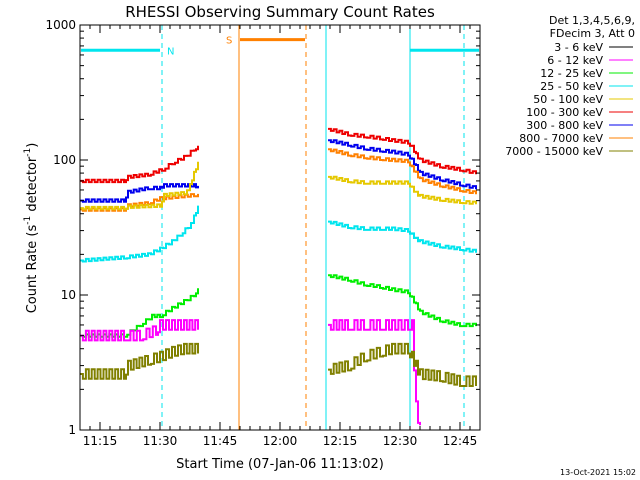  I want to click on legend-header-line-2: FDecim 3, Att 0, so click(592, 33).